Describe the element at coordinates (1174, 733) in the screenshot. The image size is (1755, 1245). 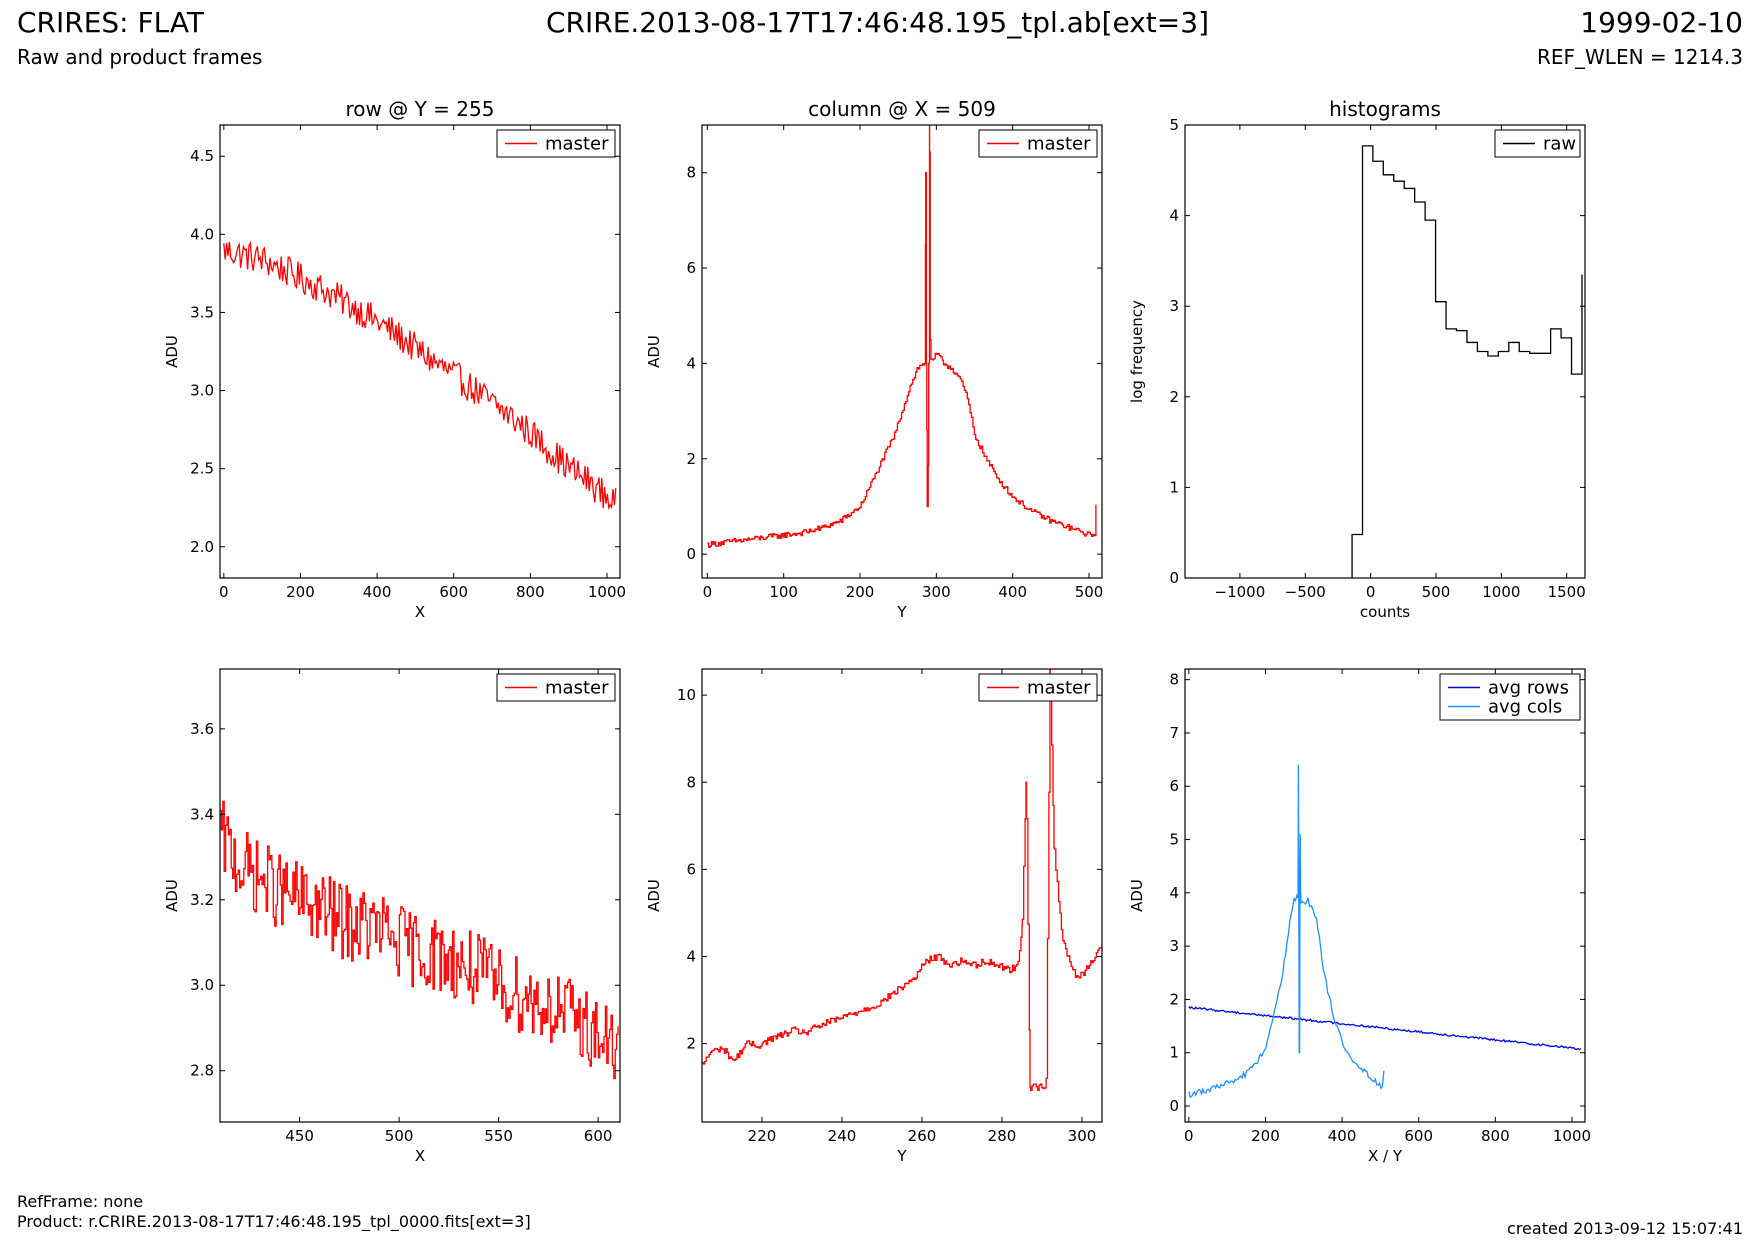
I see `y-tick-label: 7` at that location.